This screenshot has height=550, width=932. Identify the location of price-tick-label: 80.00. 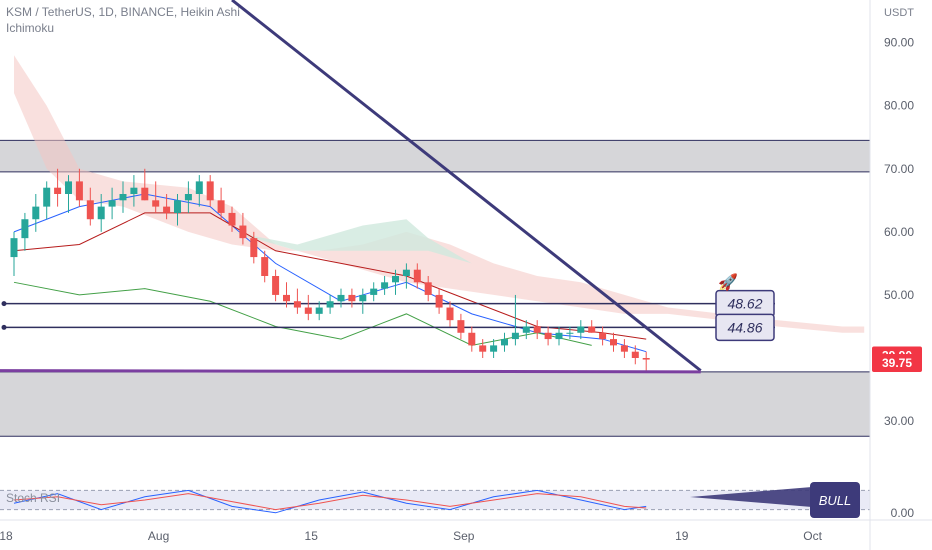
(899, 106).